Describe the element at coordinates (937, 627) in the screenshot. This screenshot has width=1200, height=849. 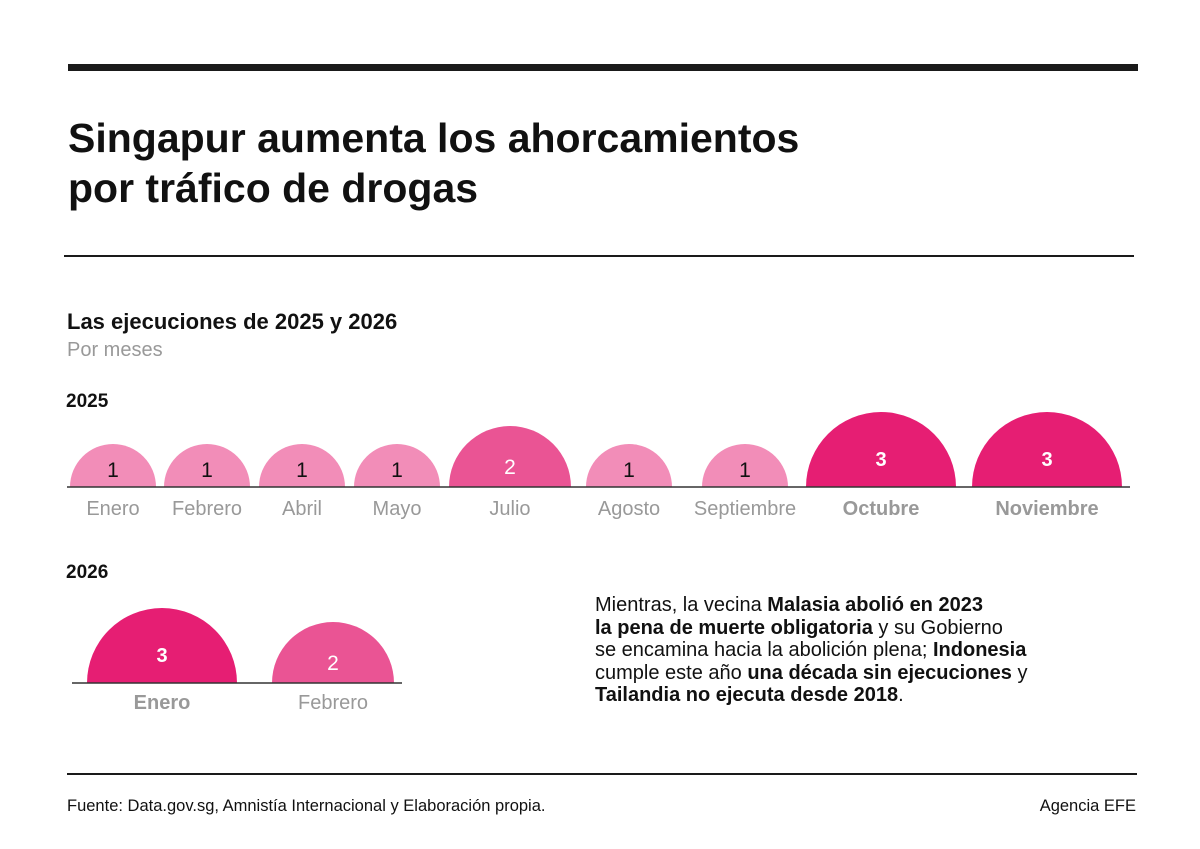
I see `note-segment: y su Gobierno` at that location.